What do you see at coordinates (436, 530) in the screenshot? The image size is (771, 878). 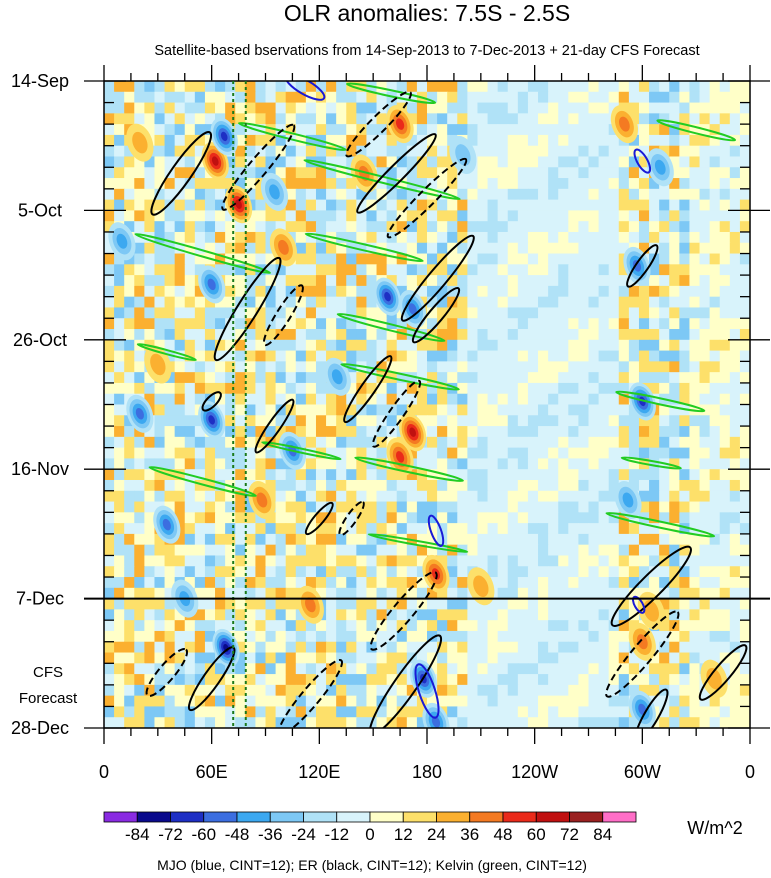 I see `mjo-contour` at bounding box center [436, 530].